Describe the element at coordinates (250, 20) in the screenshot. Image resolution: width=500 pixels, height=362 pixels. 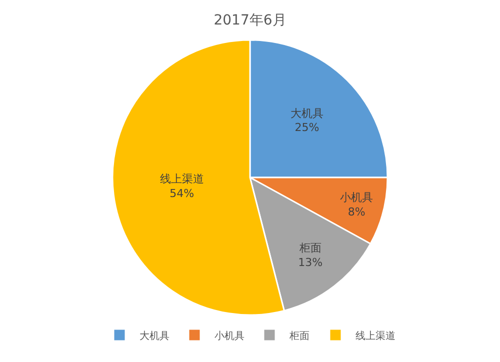
I see `chart-title: 2017年6月` at that location.